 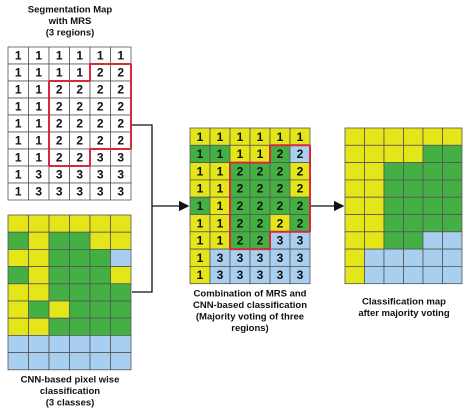 What do you see at coordinates (142, 208) in the screenshot?
I see `bracket` at bounding box center [142, 208].